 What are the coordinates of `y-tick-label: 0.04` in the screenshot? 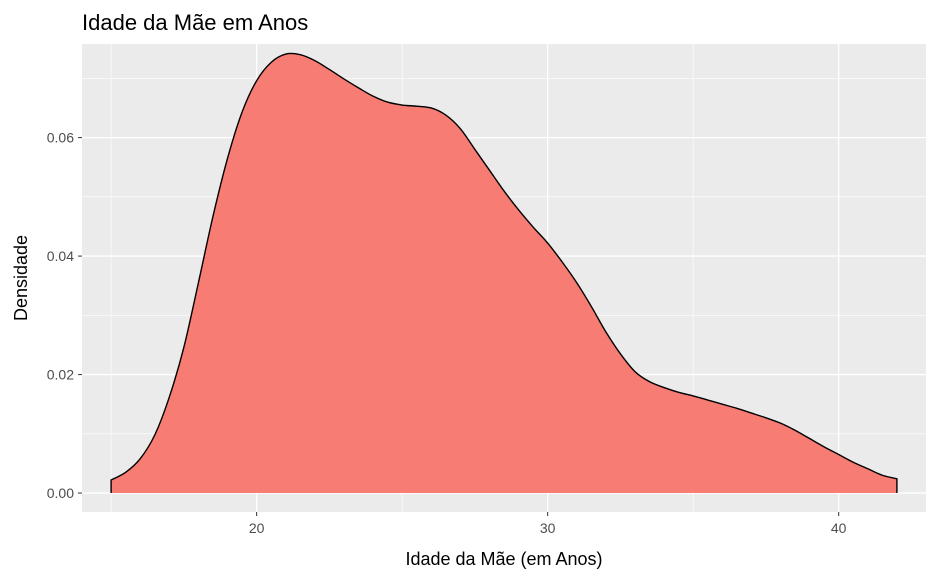 It's located at (60, 256).